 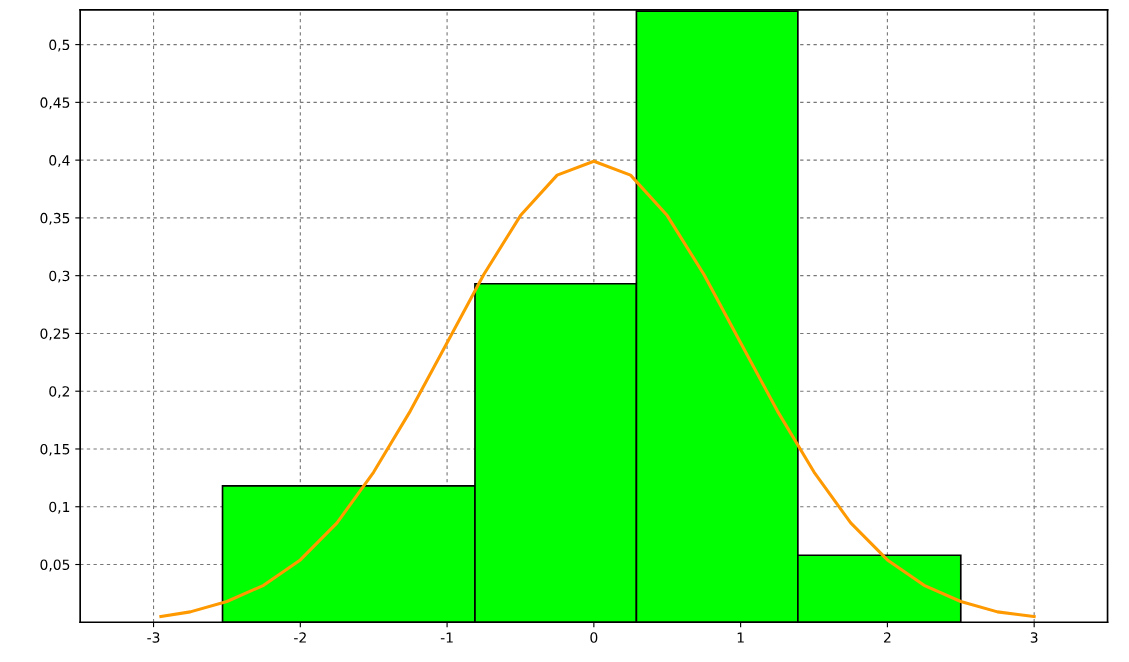 I want to click on x-tick-label: -2, so click(x=300, y=637).